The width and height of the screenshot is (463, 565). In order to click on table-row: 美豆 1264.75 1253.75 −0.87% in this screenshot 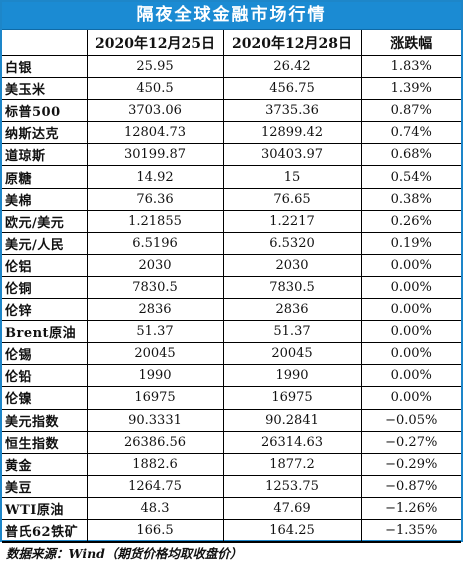, I will do `click(231, 486)`.